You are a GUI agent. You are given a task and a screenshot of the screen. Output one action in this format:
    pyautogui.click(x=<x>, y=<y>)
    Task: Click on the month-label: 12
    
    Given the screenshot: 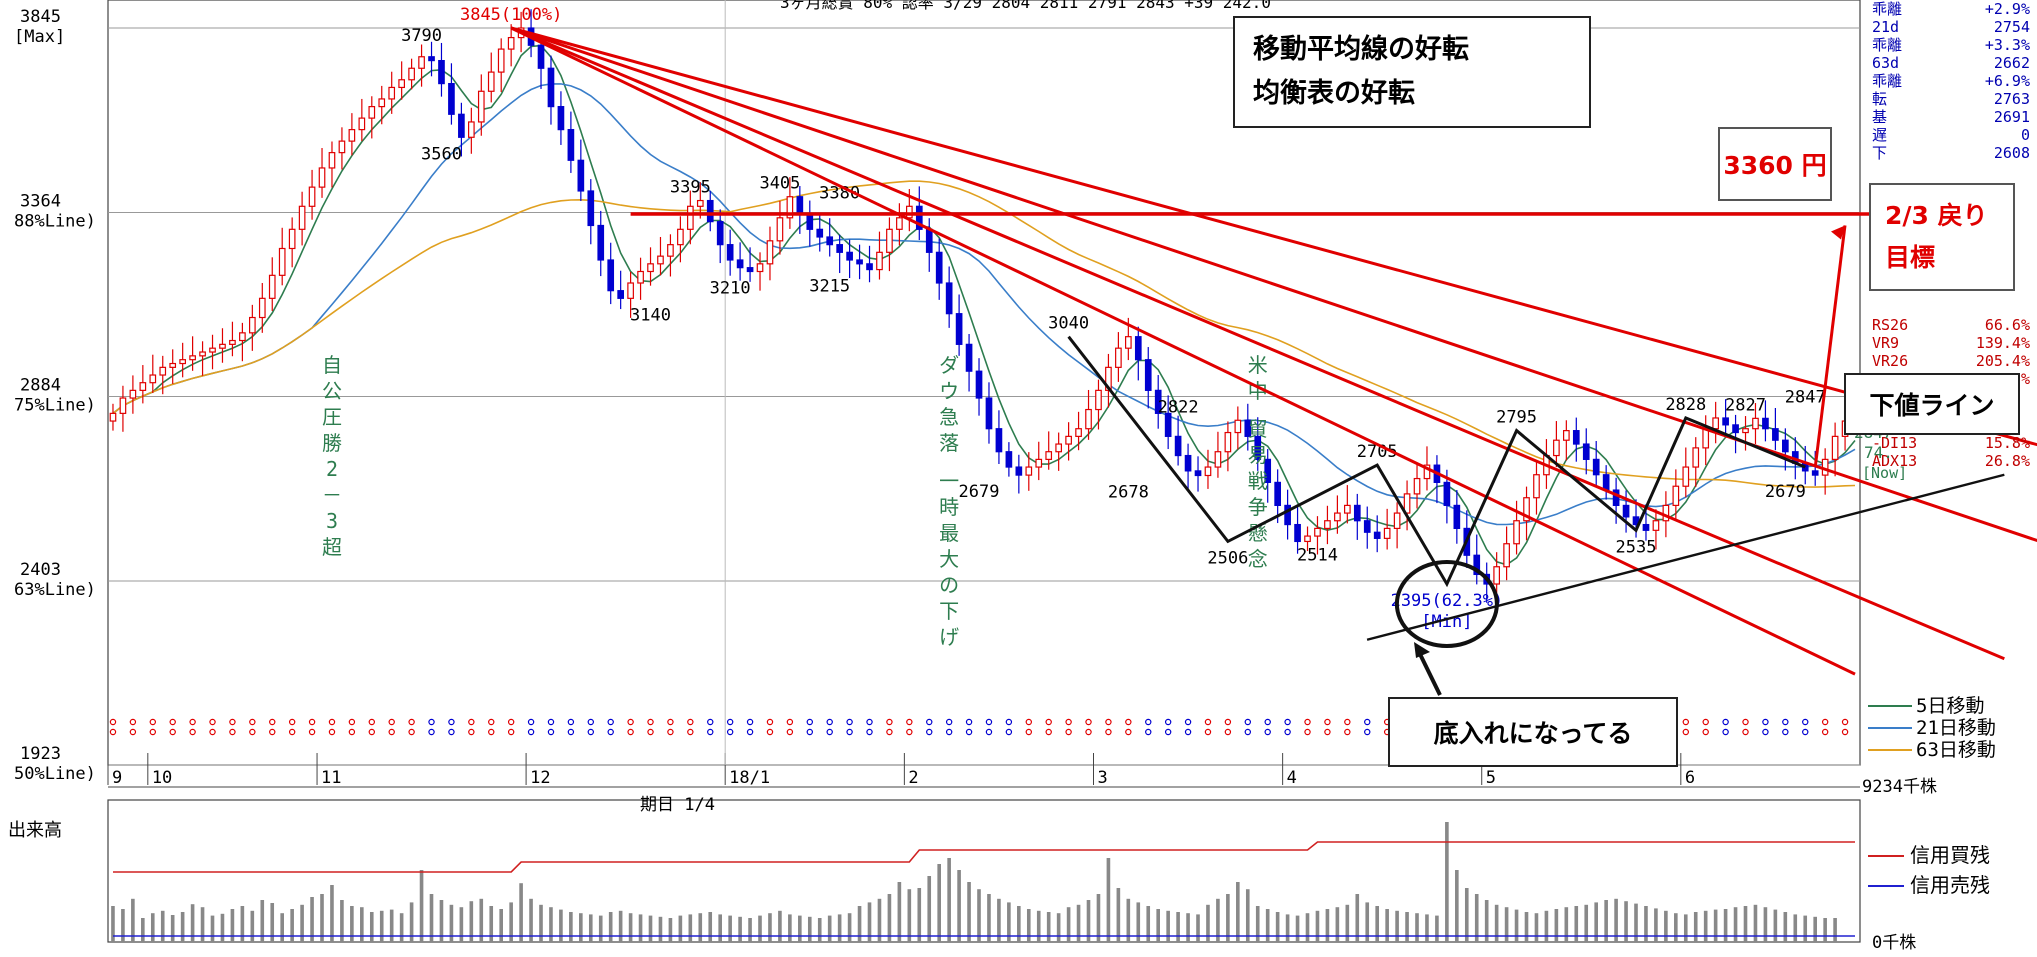 What is the action you would take?
    pyautogui.click(x=540, y=778)
    